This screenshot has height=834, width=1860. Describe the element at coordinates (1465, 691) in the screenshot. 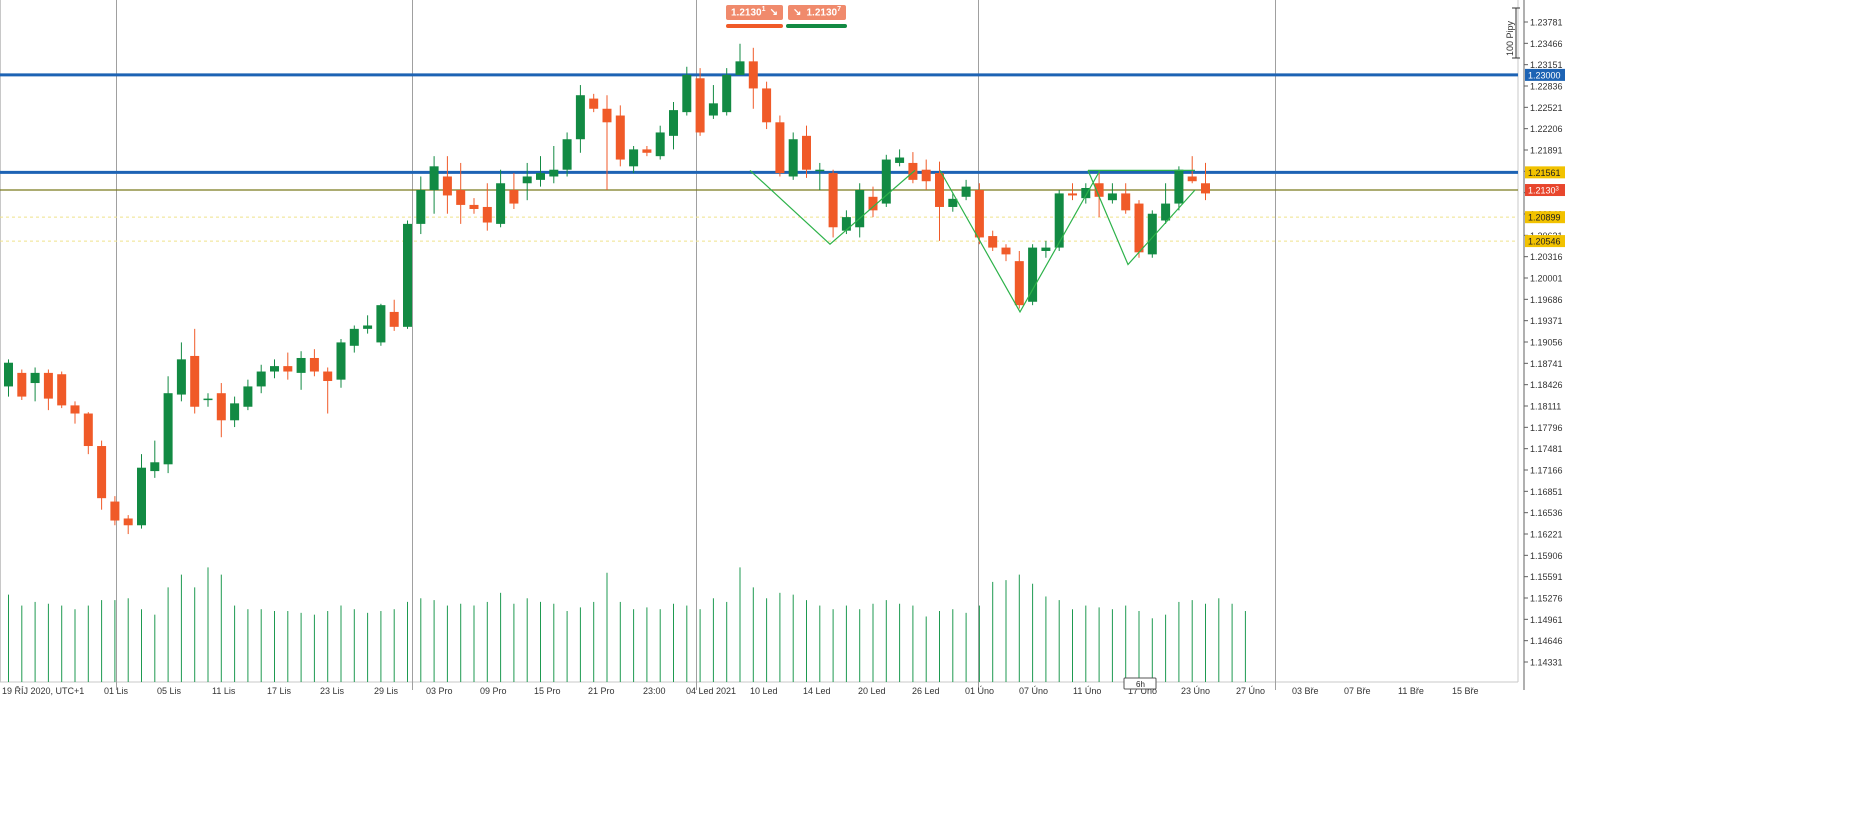

I see `x-tick-label: 15 Bře` at that location.